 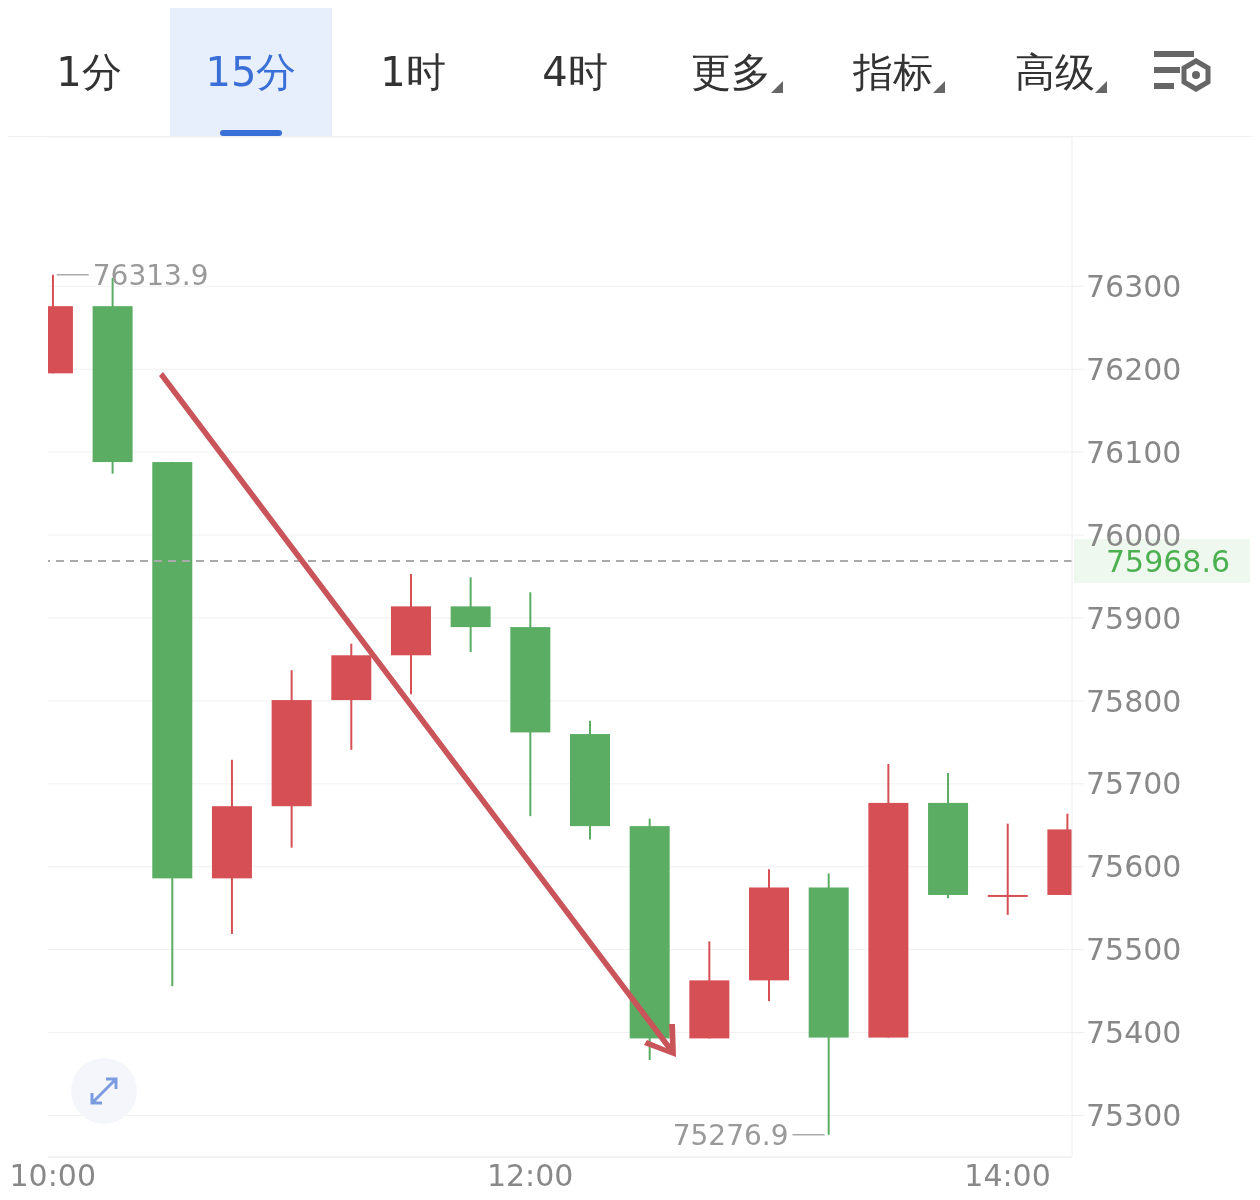 What do you see at coordinates (1055, 72) in the screenshot?
I see `text: 高级` at bounding box center [1055, 72].